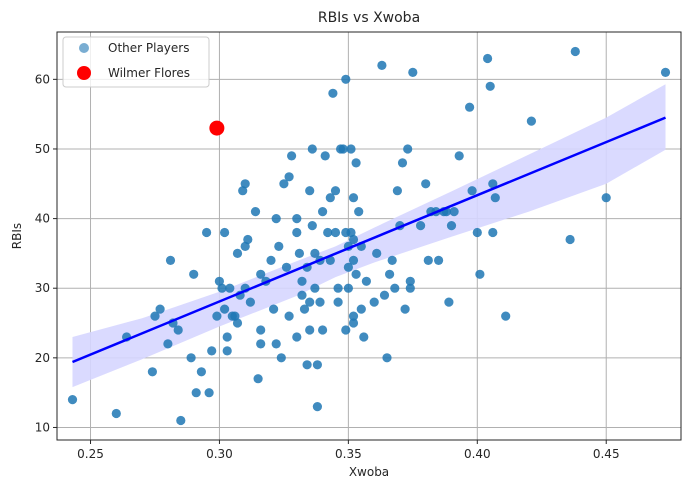 The height and width of the screenshot is (490, 690). What do you see at coordinates (42, 427) in the screenshot?
I see `y-tick-label: 10` at bounding box center [42, 427].